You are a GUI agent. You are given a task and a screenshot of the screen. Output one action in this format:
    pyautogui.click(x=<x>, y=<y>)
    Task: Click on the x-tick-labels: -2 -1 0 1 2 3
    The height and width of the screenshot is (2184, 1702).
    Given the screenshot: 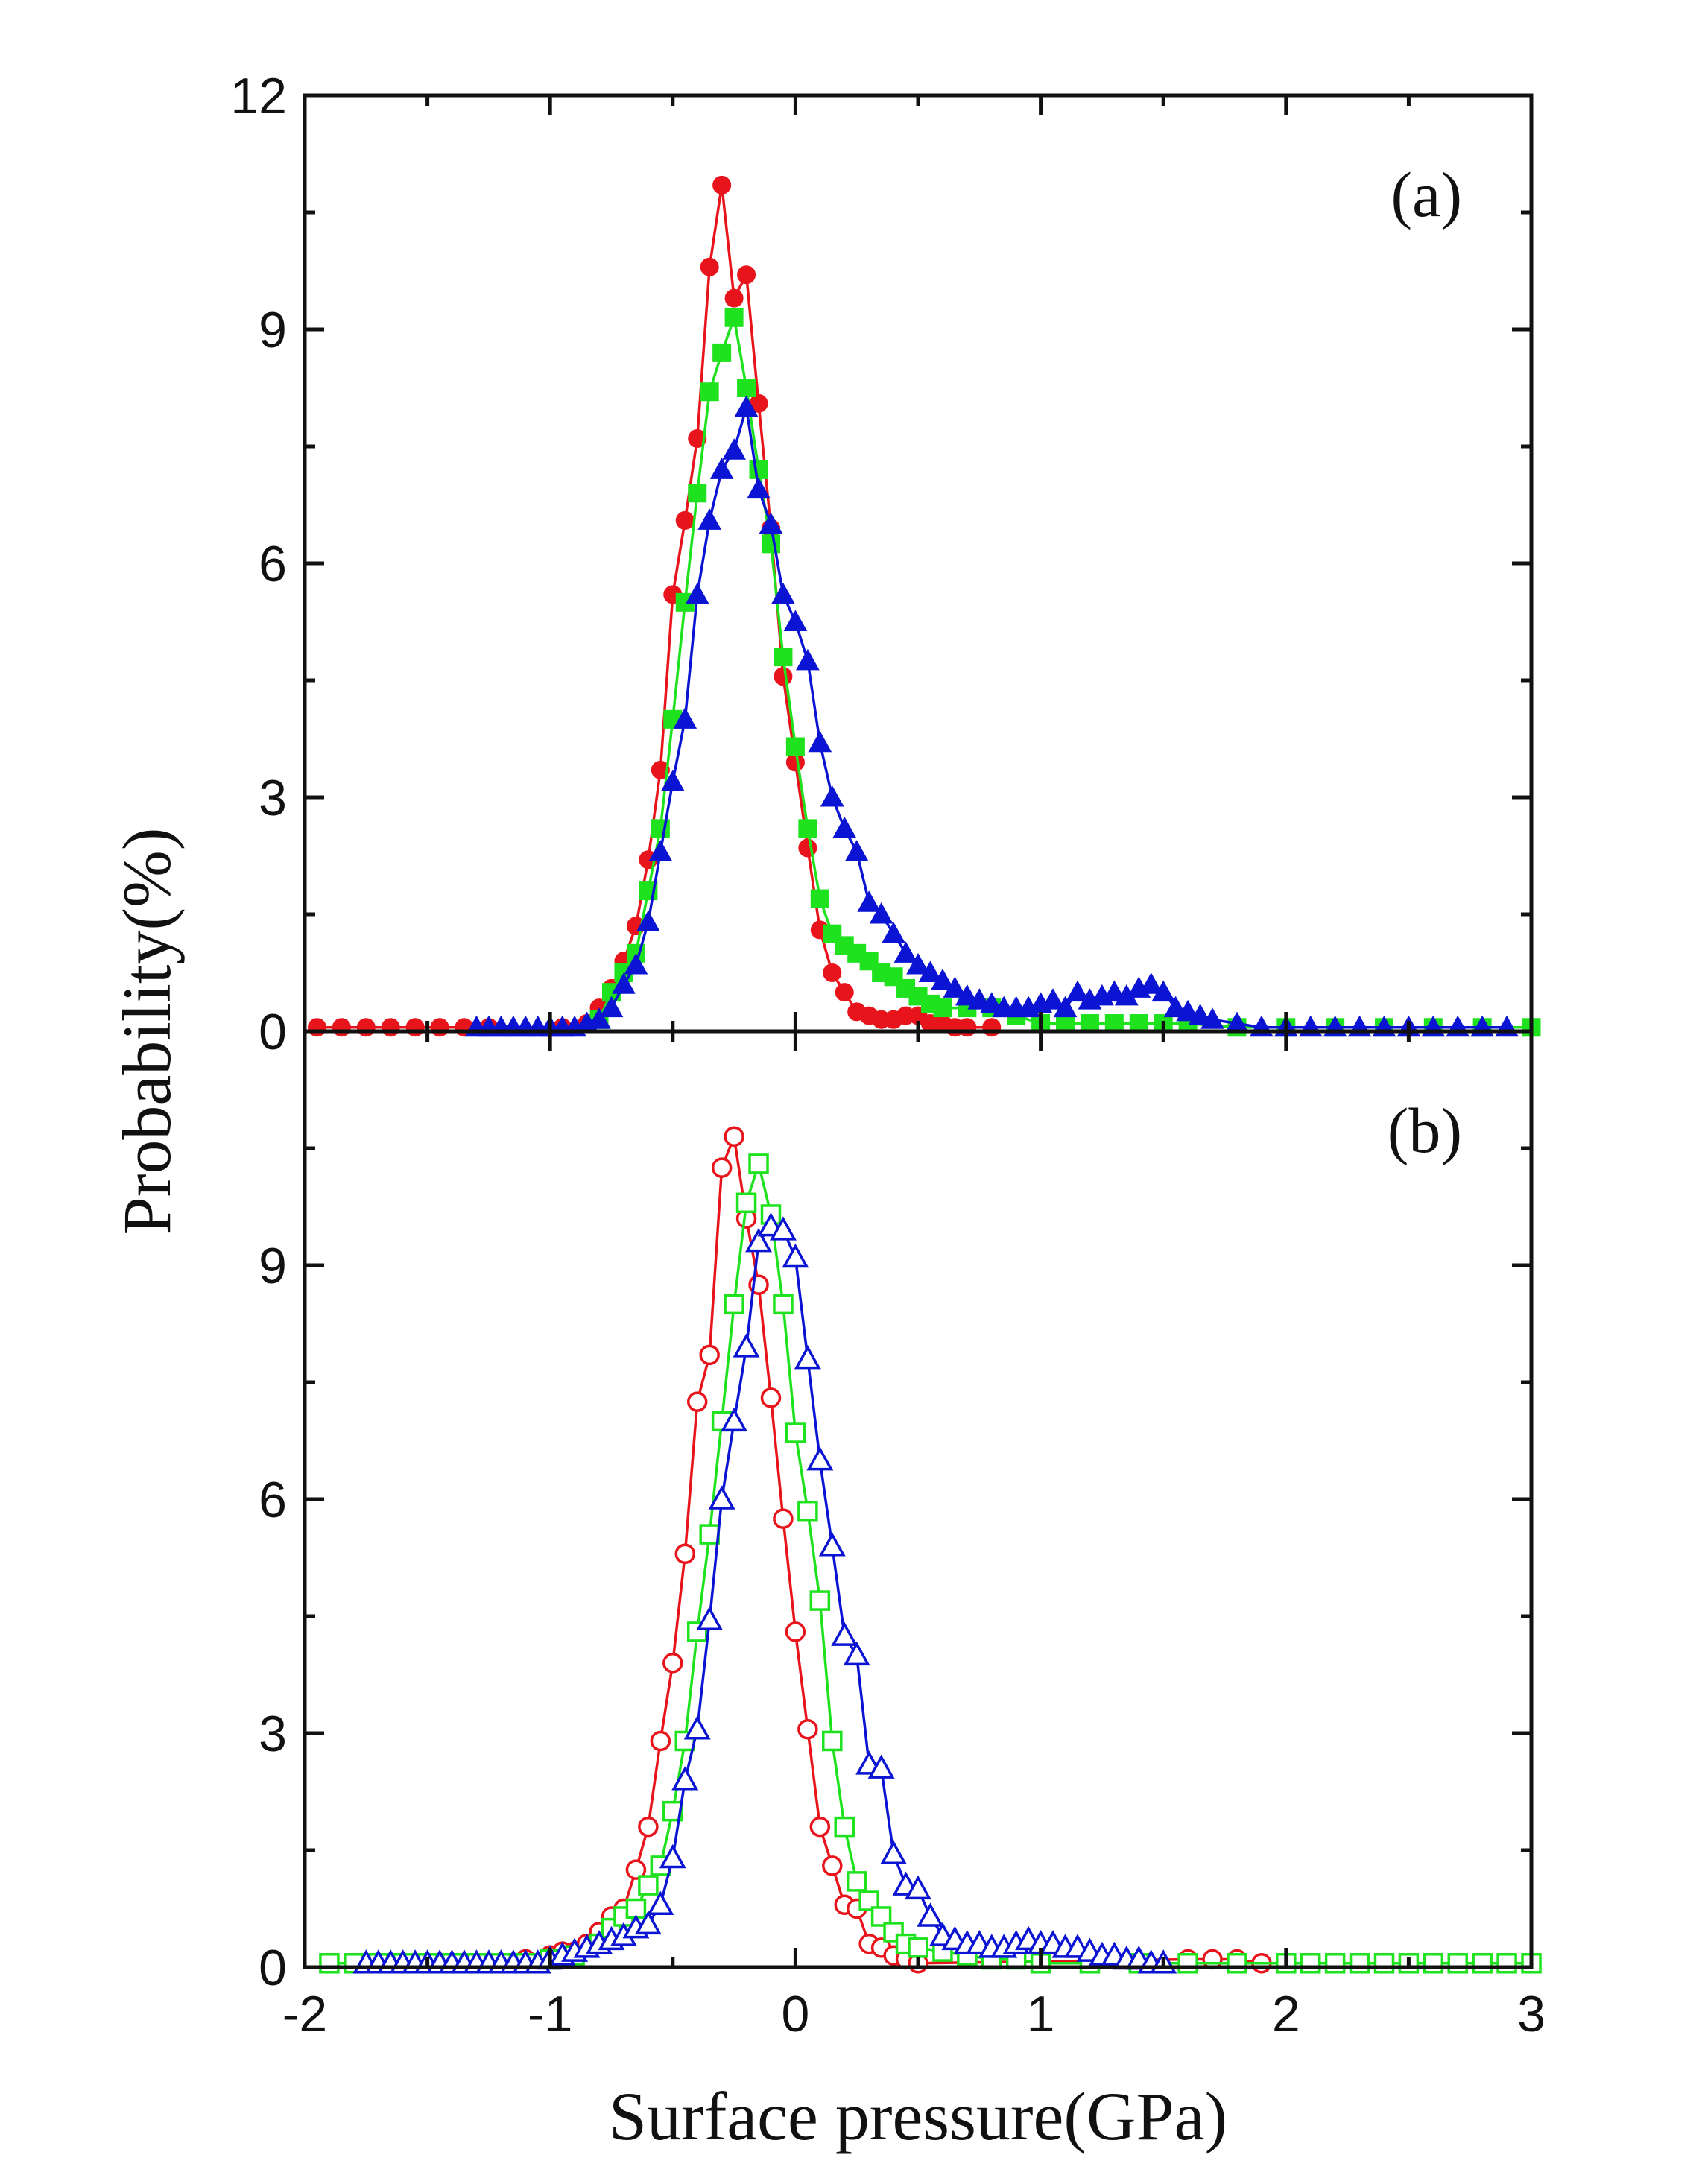 What is the action you would take?
    pyautogui.click(x=914, y=2014)
    